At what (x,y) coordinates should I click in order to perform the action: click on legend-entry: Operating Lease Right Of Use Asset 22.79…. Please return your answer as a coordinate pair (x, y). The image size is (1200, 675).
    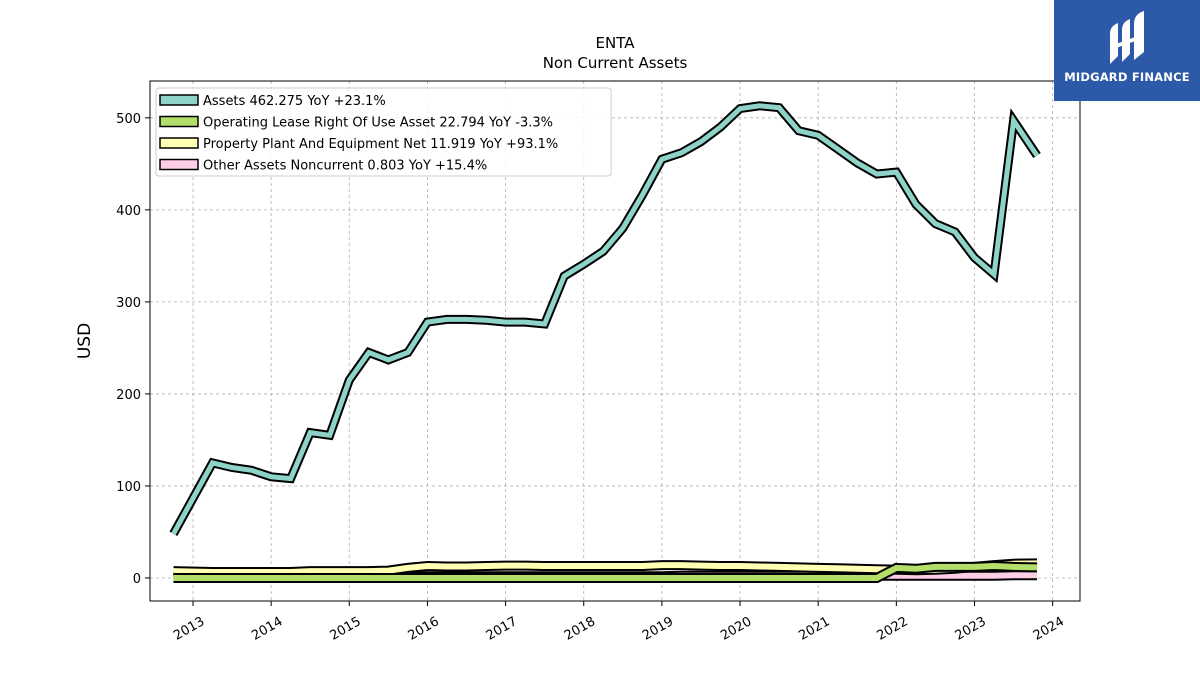
    Looking at the image, I should click on (378, 123).